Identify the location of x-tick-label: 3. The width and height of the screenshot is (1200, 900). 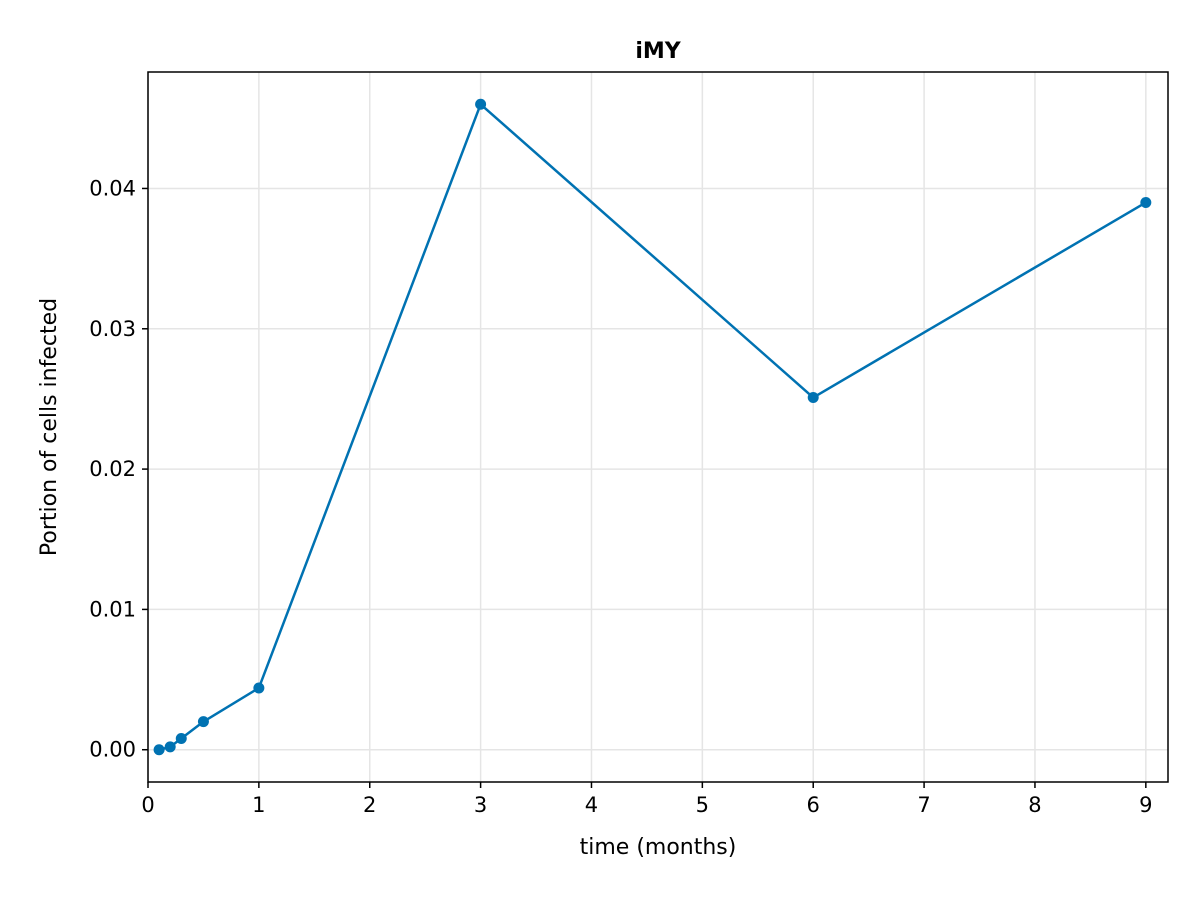
(480, 805).